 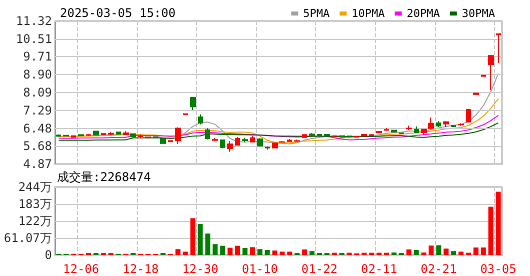 I want to click on y-tick-label: 9.71, so click(x=37, y=57).